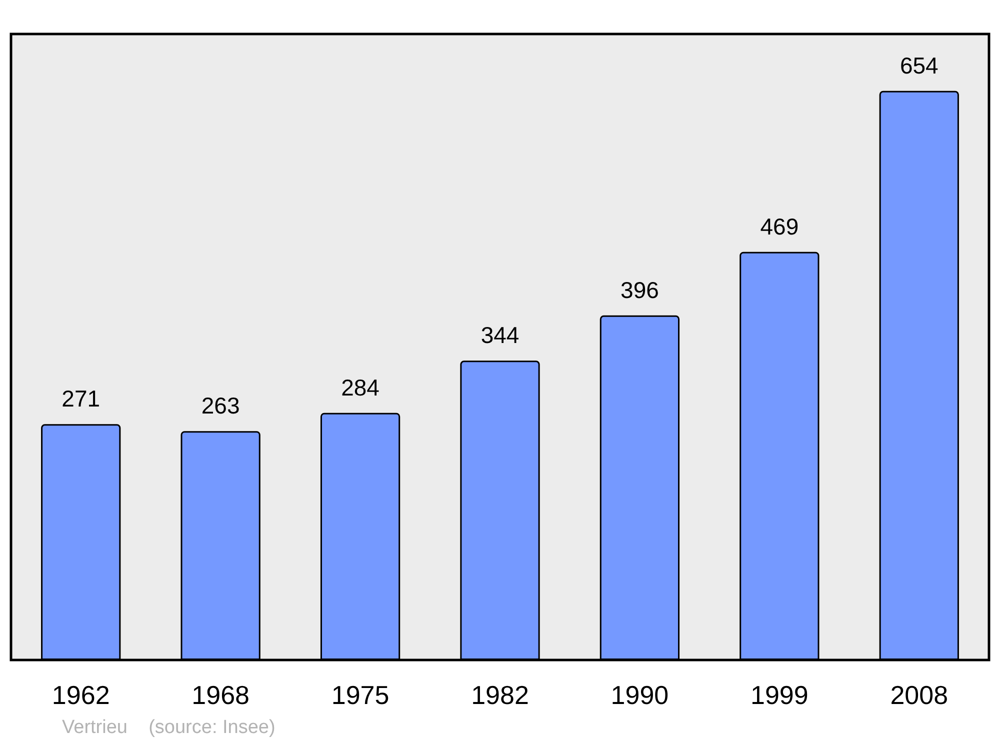  I want to click on x-tick-label: 1962, so click(81, 695).